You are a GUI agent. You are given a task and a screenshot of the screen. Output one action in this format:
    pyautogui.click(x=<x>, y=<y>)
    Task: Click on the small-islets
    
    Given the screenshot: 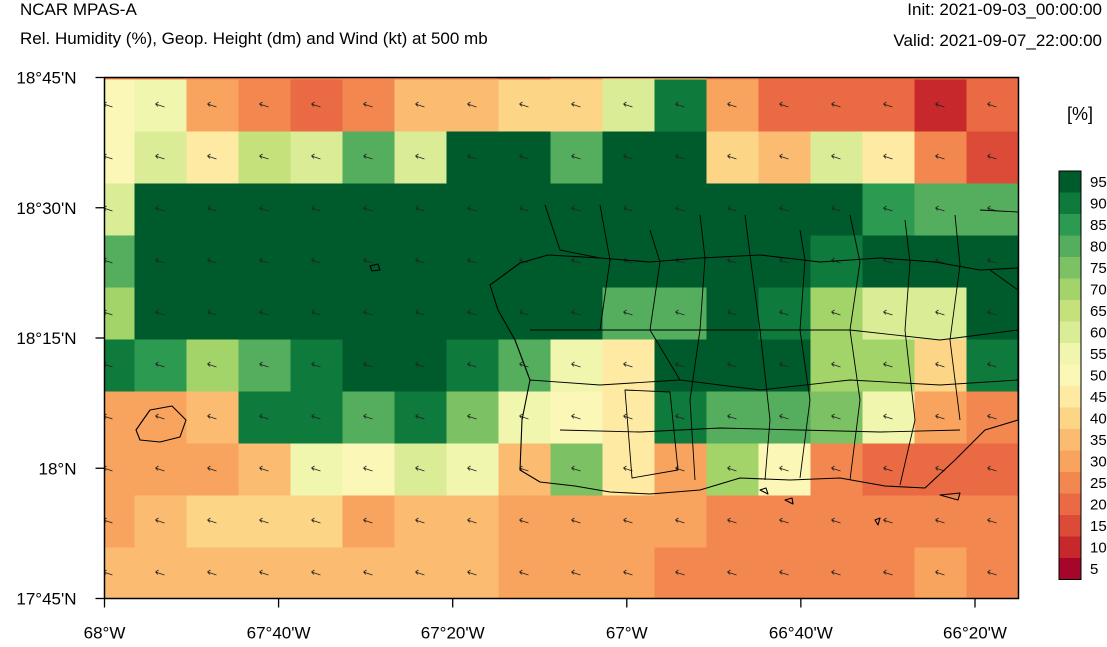 What is the action you would take?
    pyautogui.click(x=860, y=506)
    